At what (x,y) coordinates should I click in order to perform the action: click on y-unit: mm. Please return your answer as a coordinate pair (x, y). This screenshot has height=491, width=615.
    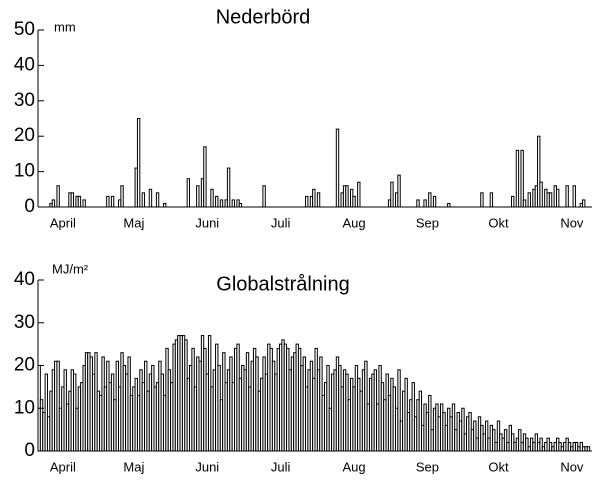
    Looking at the image, I should click on (65, 26).